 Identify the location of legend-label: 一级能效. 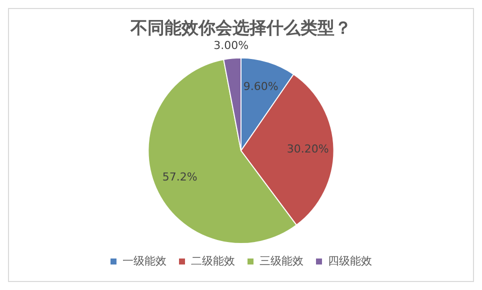
(144, 261).